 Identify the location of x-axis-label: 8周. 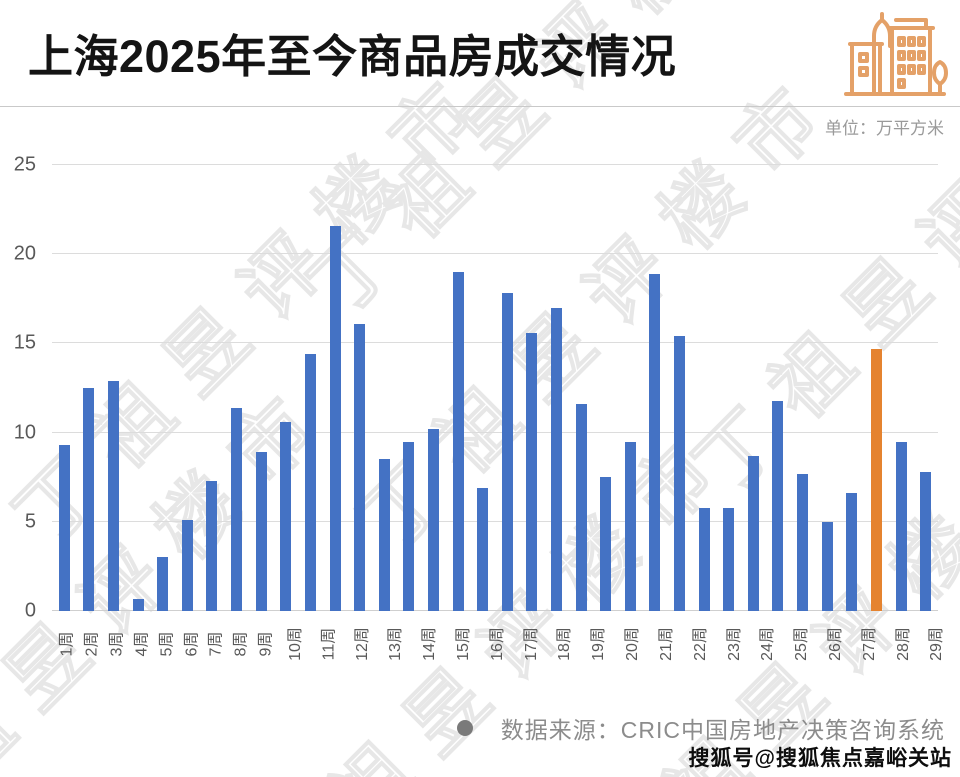
(241, 644).